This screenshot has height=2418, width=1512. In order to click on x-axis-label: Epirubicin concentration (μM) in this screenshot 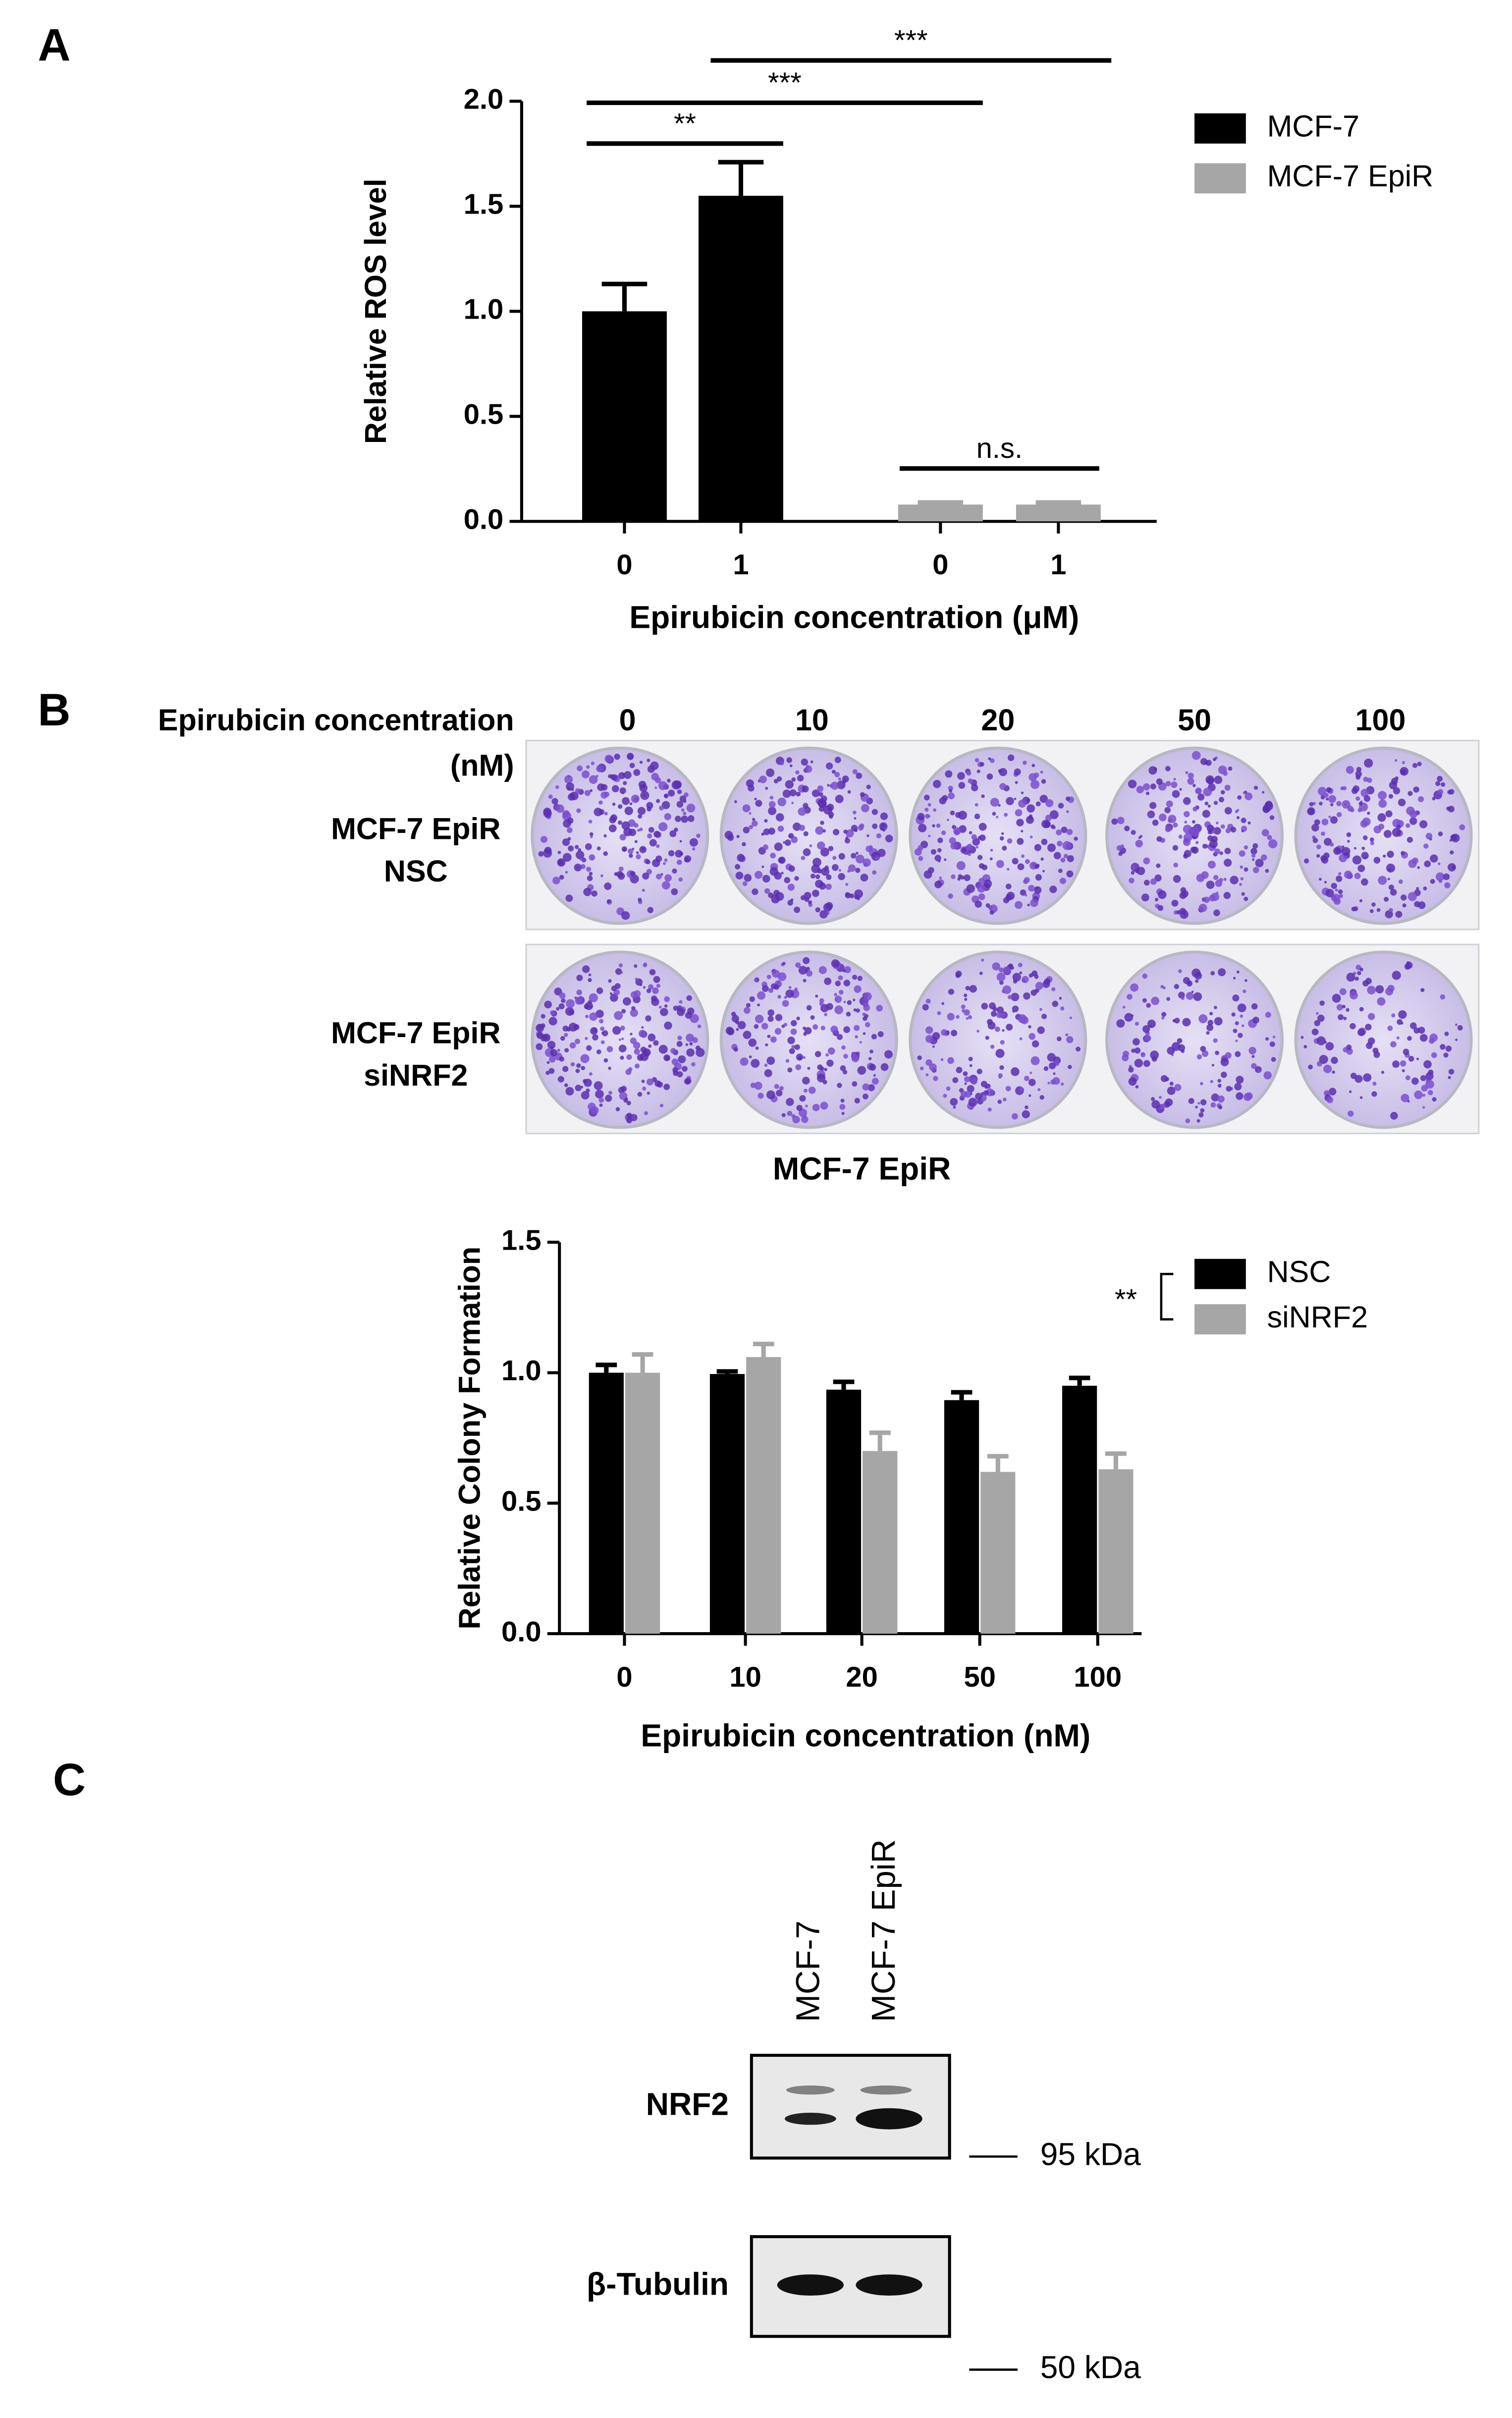, I will do `click(854, 617)`.